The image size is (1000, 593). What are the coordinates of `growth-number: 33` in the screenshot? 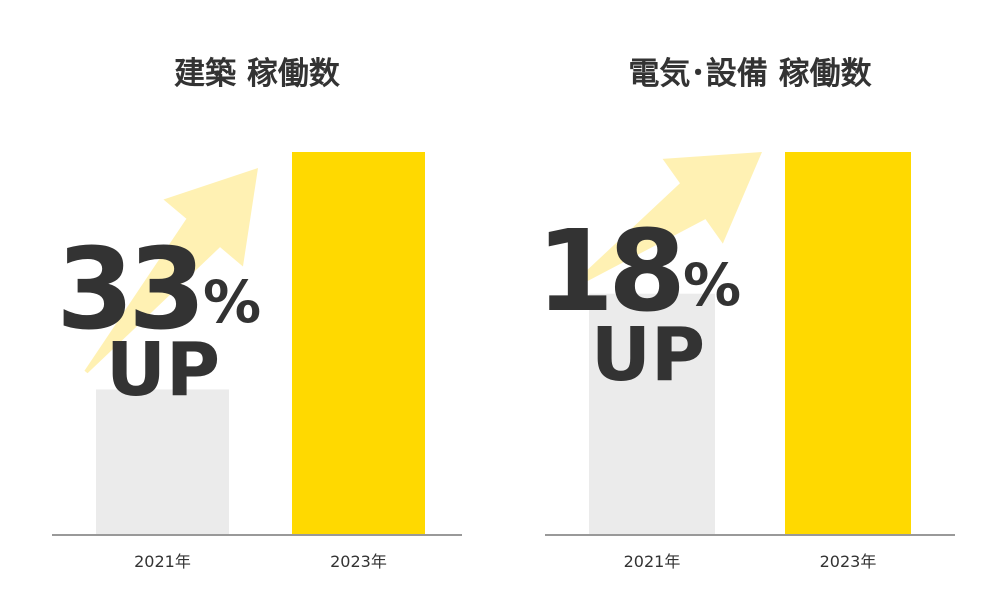 It's located at (128, 290).